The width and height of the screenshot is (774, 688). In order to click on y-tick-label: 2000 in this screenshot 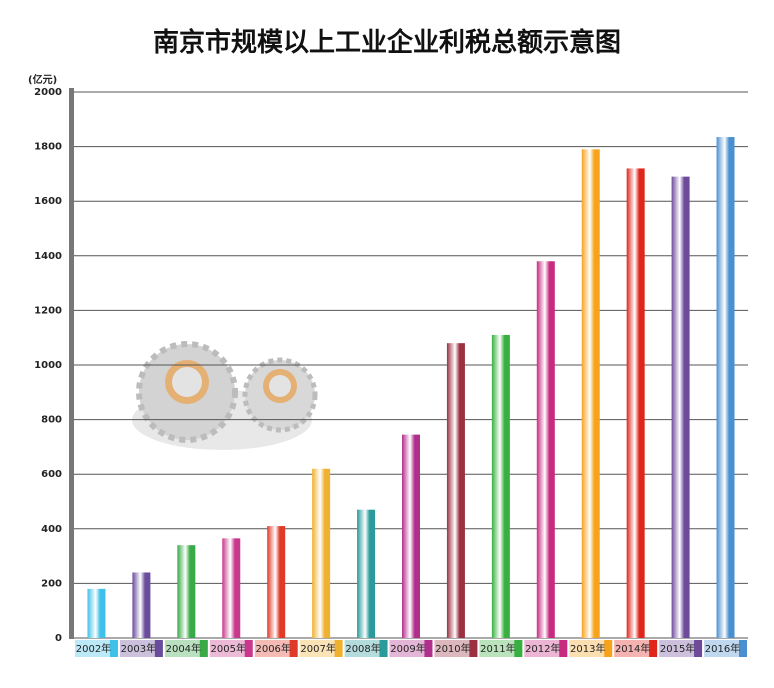, I will do `click(48, 92)`.